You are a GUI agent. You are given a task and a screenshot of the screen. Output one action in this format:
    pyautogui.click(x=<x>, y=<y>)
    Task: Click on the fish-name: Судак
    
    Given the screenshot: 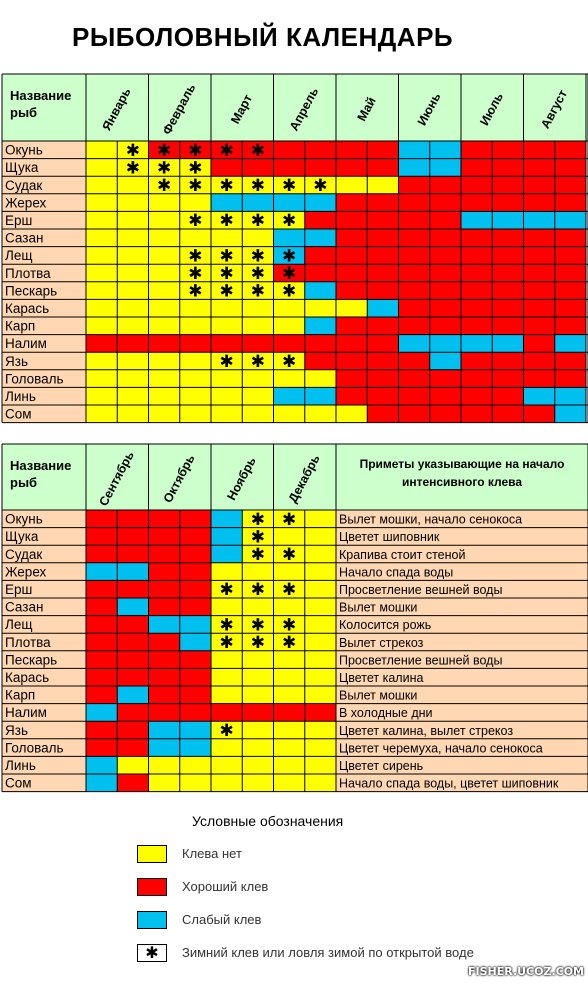 What is the action you would take?
    pyautogui.click(x=23, y=185)
    